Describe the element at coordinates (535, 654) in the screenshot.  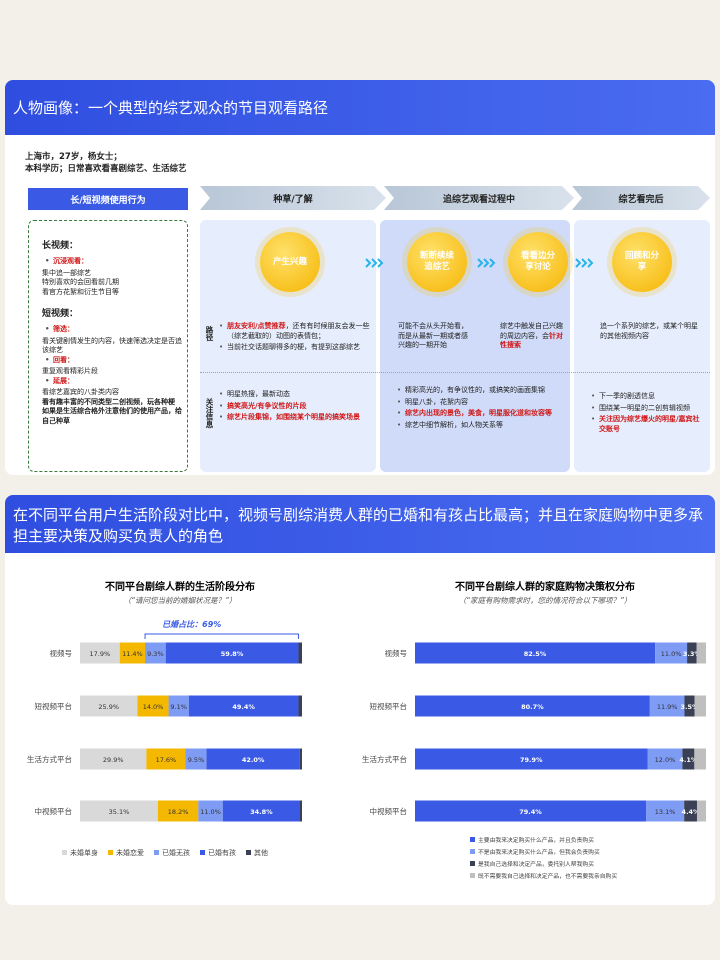
I see `data-label: 82.5%` at that location.